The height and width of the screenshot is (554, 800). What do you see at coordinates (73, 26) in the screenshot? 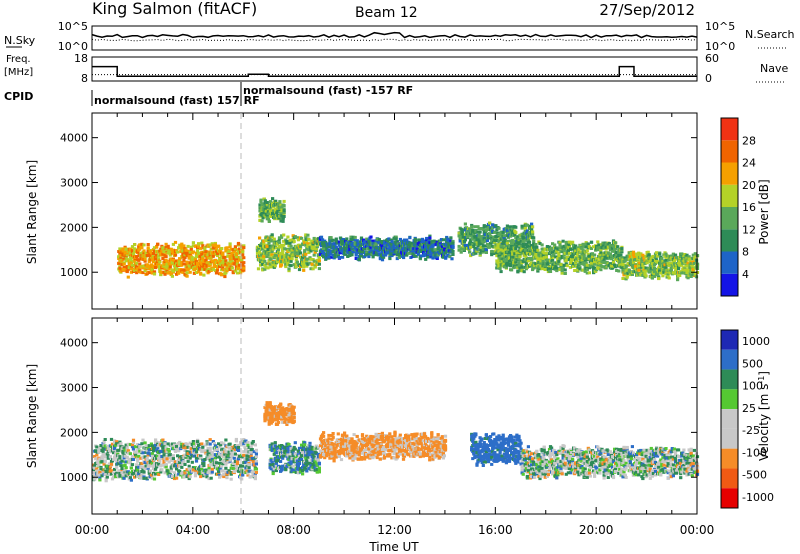
I see `noise-left-tick-top: 10^5` at bounding box center [73, 26].